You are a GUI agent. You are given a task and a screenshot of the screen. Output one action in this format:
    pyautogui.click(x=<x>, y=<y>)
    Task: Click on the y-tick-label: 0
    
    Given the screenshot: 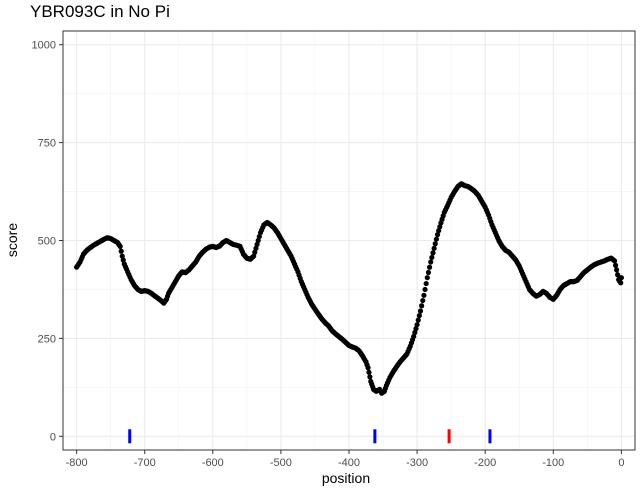 What is the action you would take?
    pyautogui.click(x=53, y=437)
    